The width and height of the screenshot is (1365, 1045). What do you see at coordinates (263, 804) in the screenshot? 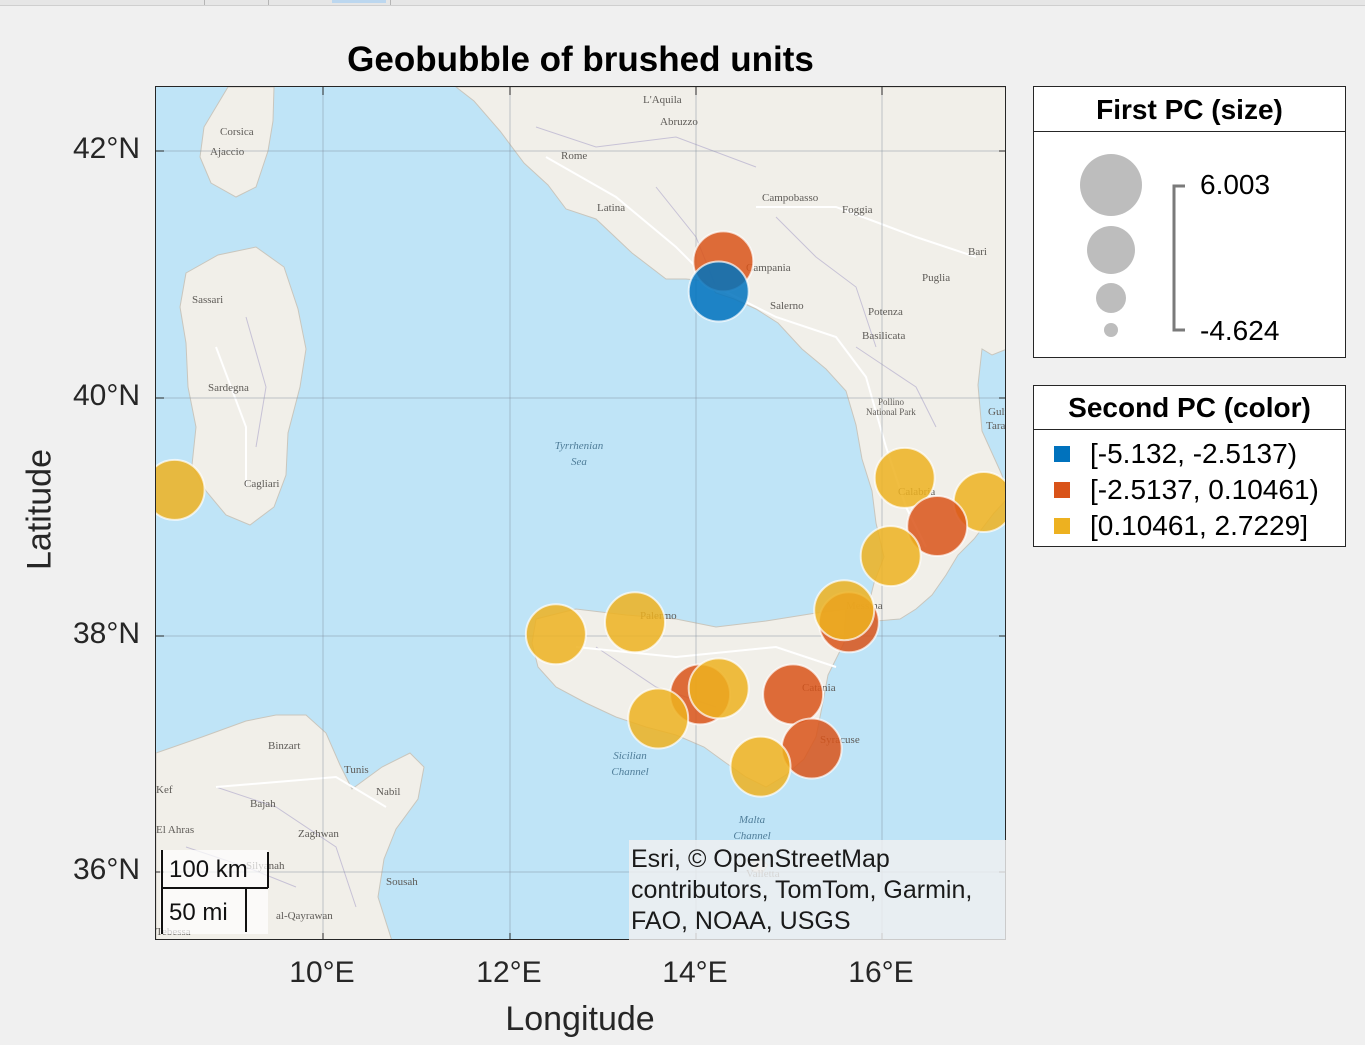
I see `label-bajah: Bajah` at bounding box center [263, 804].